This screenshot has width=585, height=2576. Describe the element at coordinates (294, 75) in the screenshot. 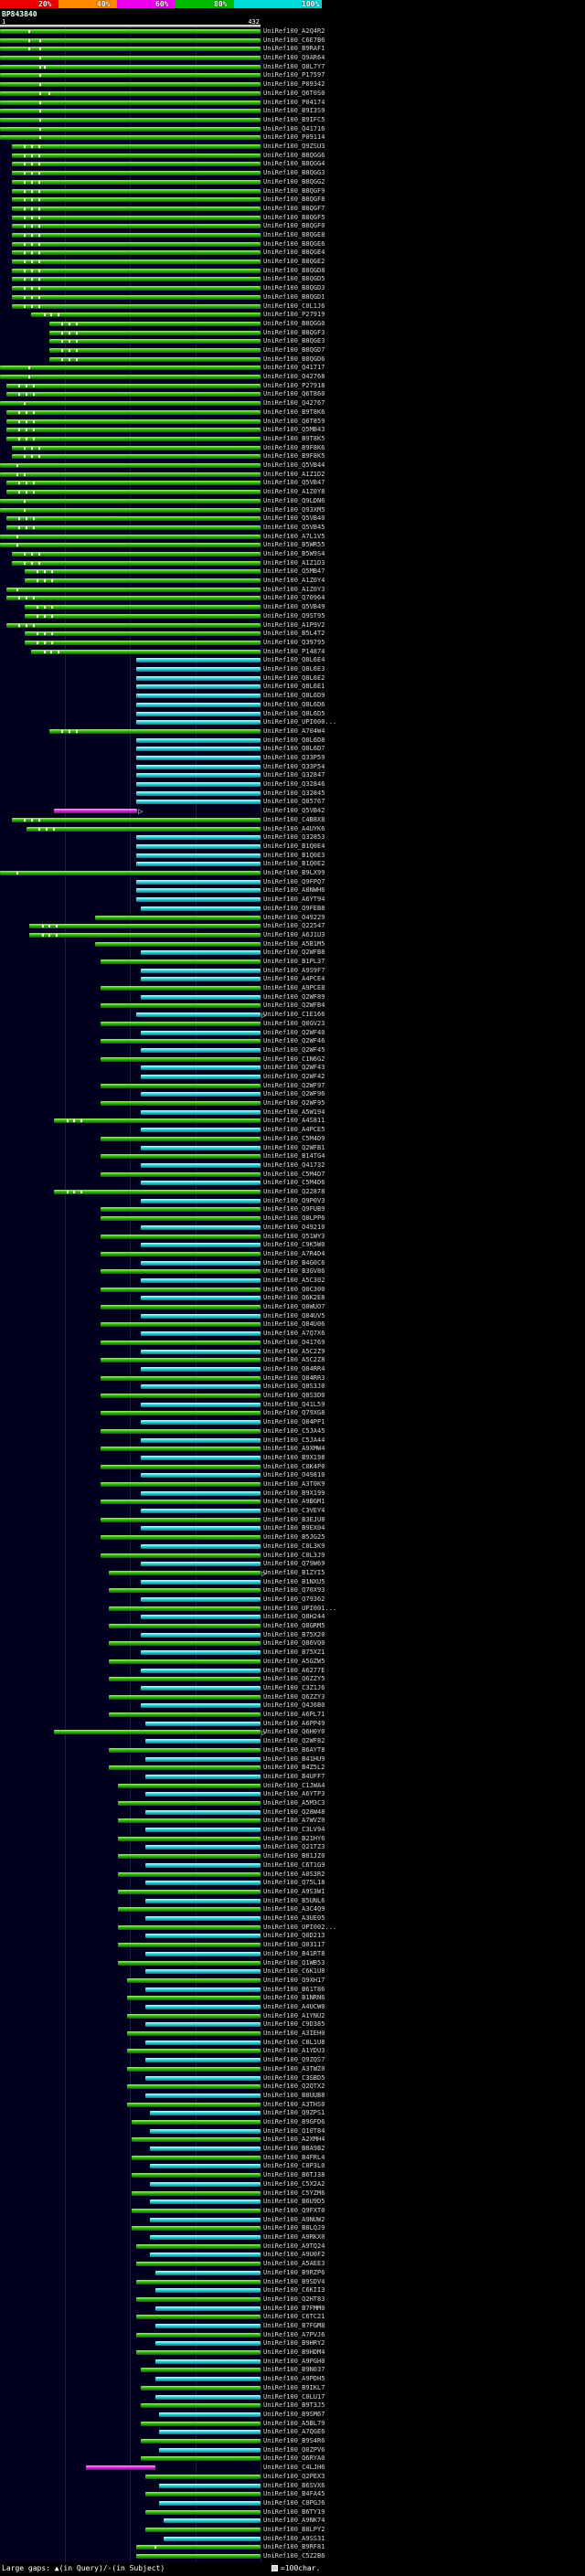

I see `hit-label: UniRef100_P17597` at that location.